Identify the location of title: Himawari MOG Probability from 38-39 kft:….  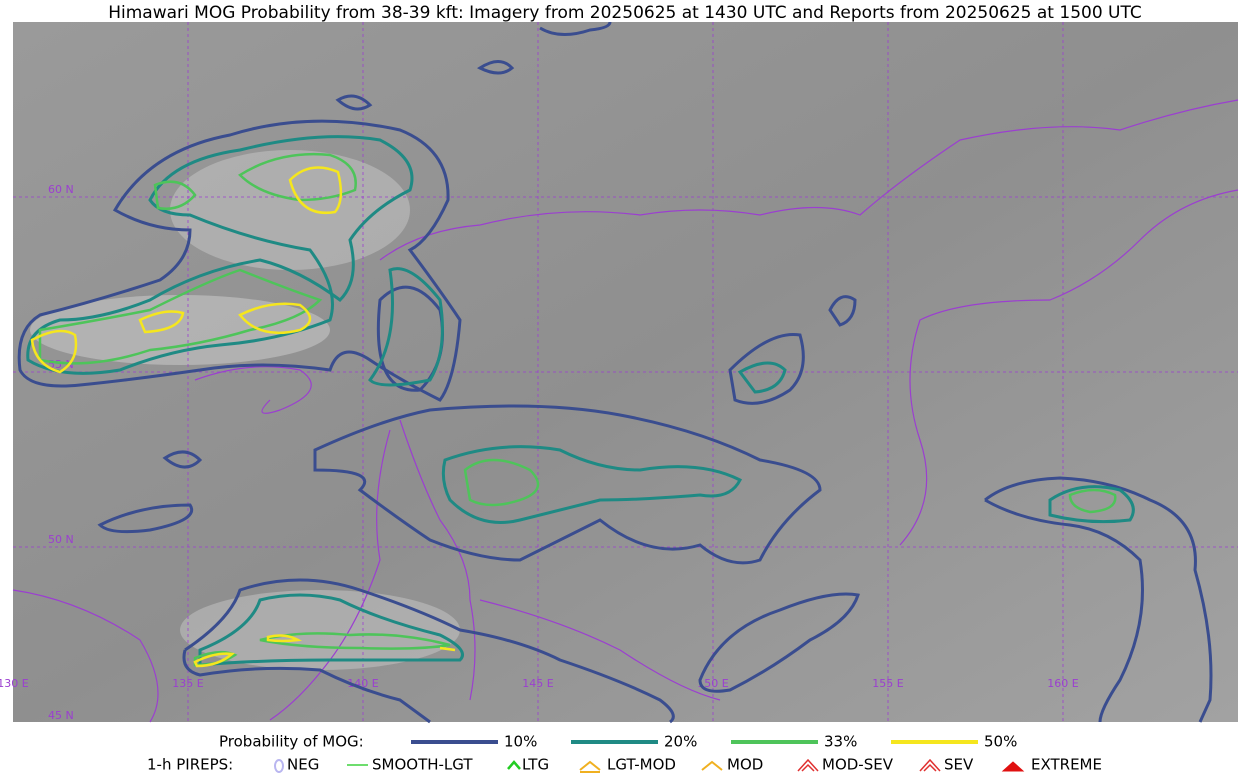
(625, 13).